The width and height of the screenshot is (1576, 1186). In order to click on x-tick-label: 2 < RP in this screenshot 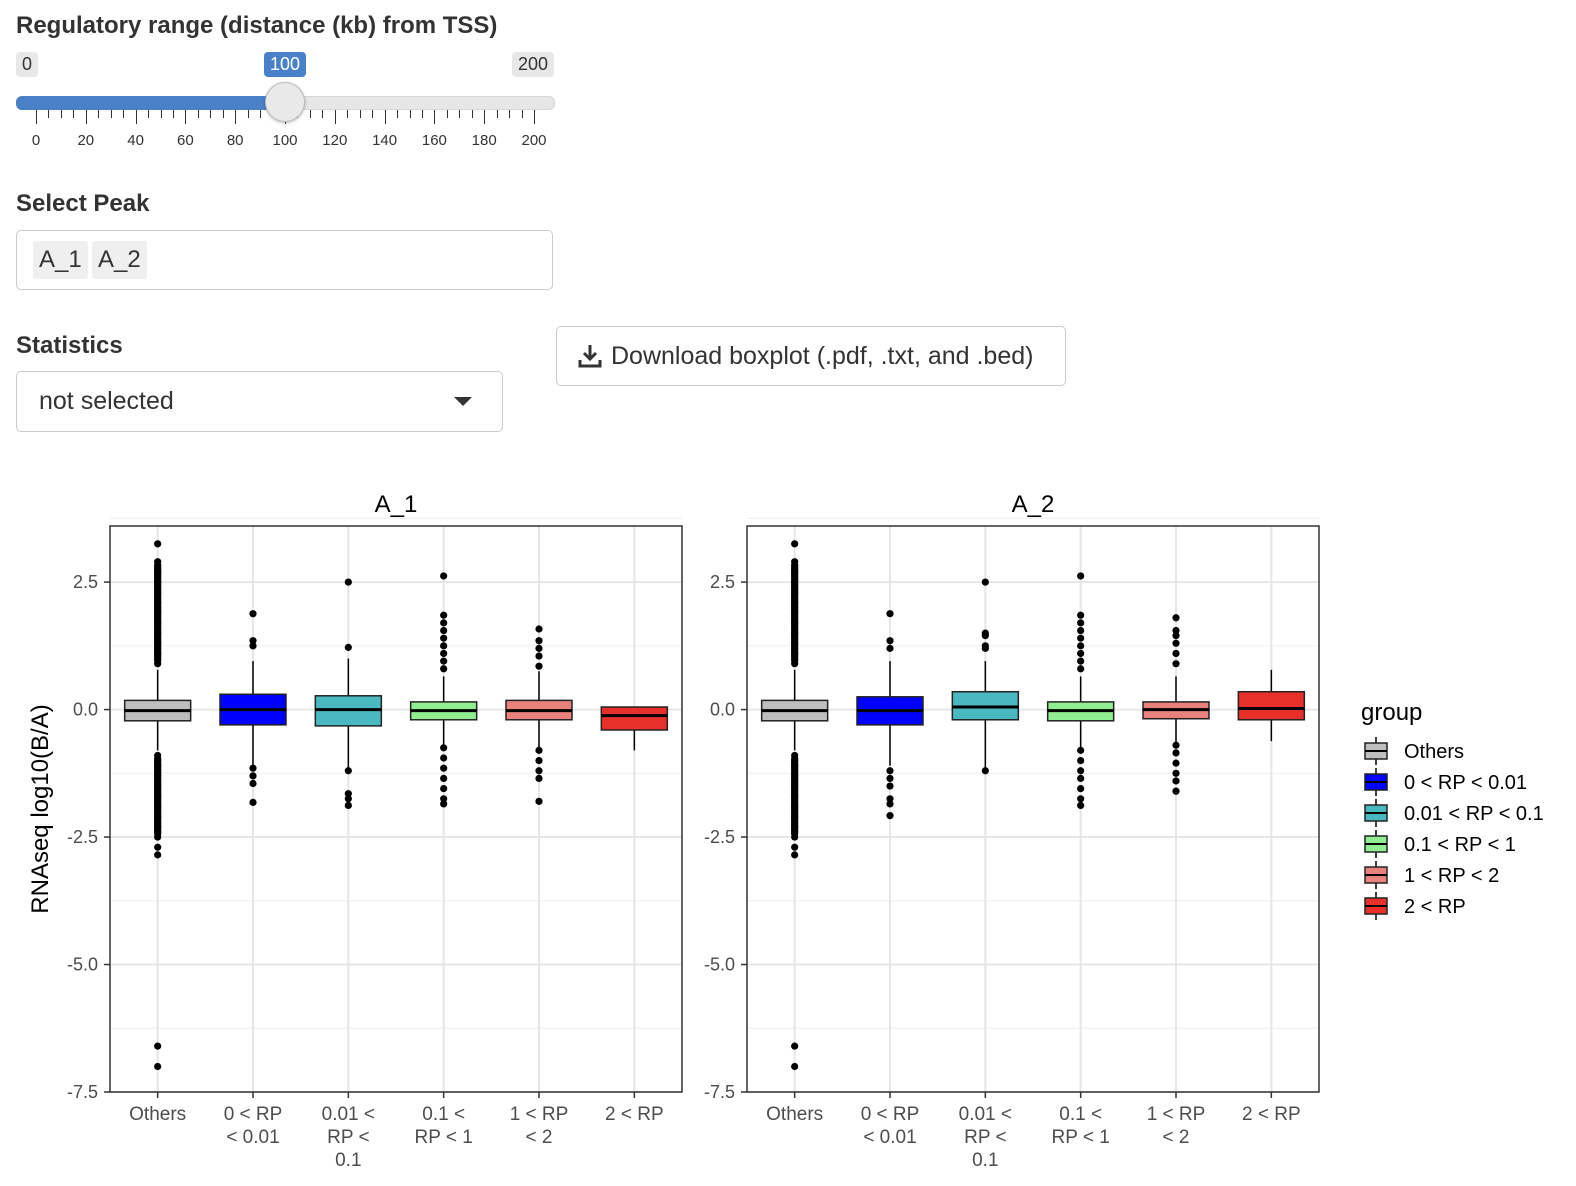, I will do `click(634, 1114)`.